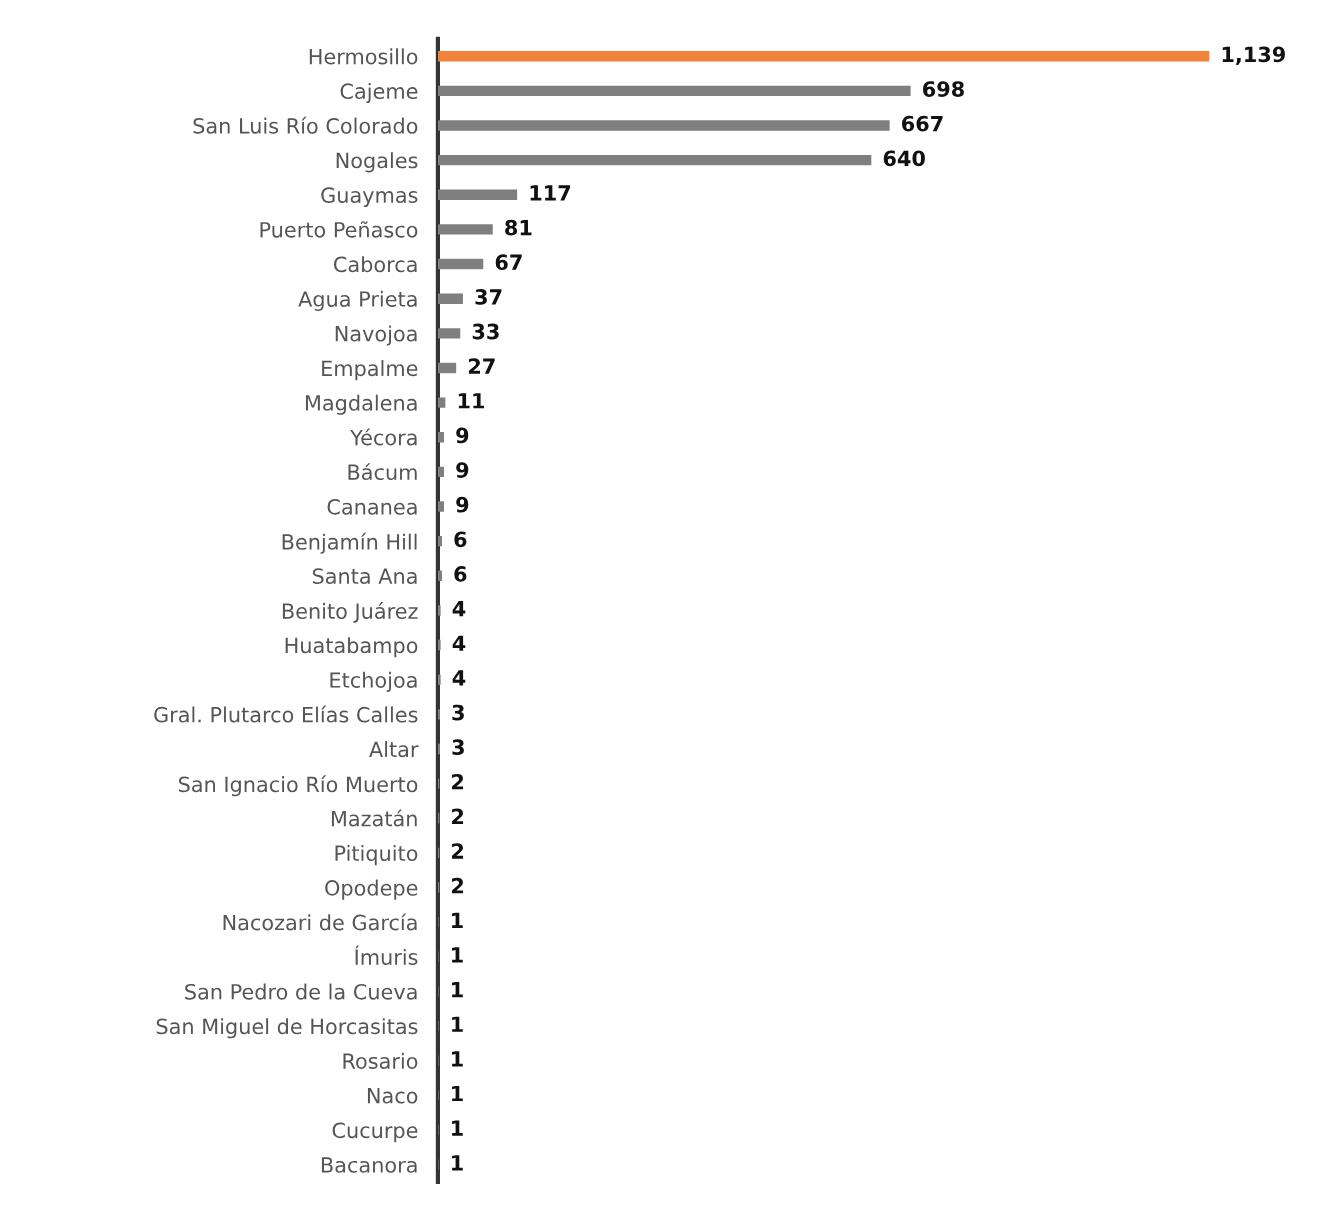 This screenshot has width=1319, height=1216. Describe the element at coordinates (364, 576) in the screenshot. I see `y-tick-label: Santa Ana` at that location.